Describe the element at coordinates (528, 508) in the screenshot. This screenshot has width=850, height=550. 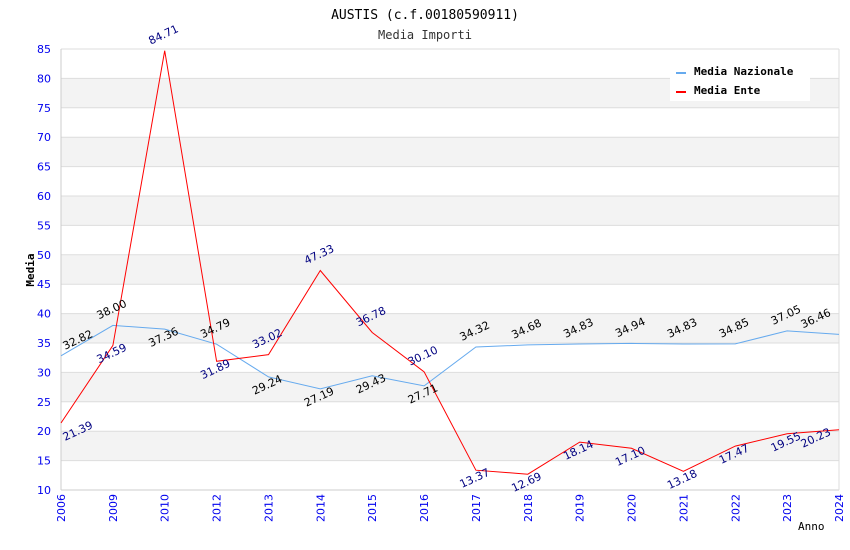
I see `x-tick-label: 2018` at that location.